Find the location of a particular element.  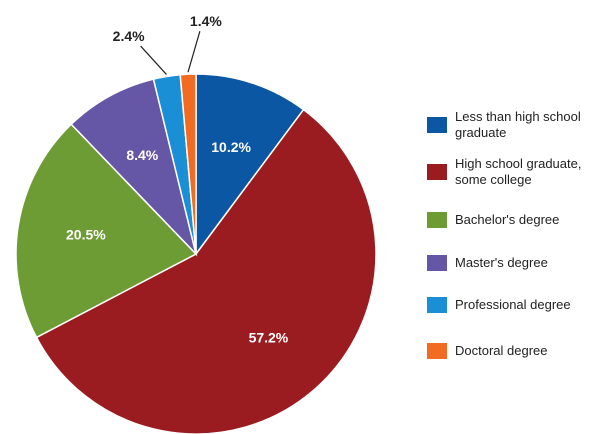

legend-item: Master's degree is located at coordinates (515, 263).